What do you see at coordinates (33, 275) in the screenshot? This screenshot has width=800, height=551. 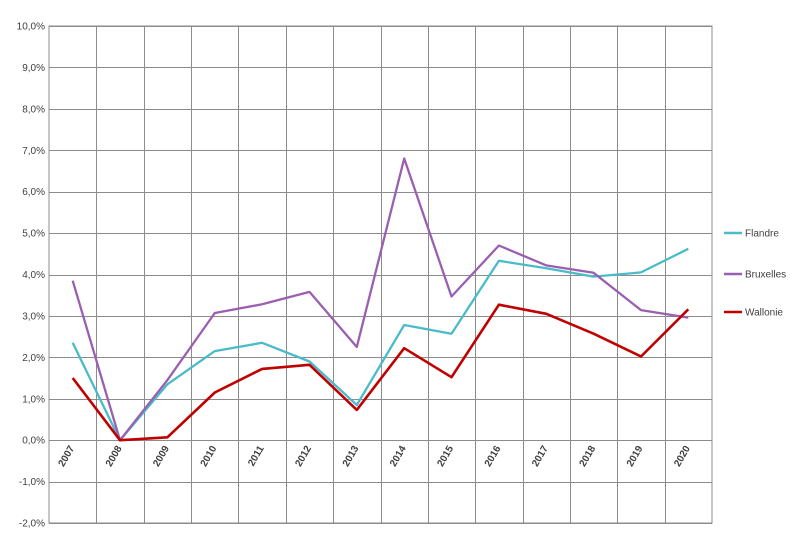 I see `y-tick-label: 4,0%` at bounding box center [33, 275].